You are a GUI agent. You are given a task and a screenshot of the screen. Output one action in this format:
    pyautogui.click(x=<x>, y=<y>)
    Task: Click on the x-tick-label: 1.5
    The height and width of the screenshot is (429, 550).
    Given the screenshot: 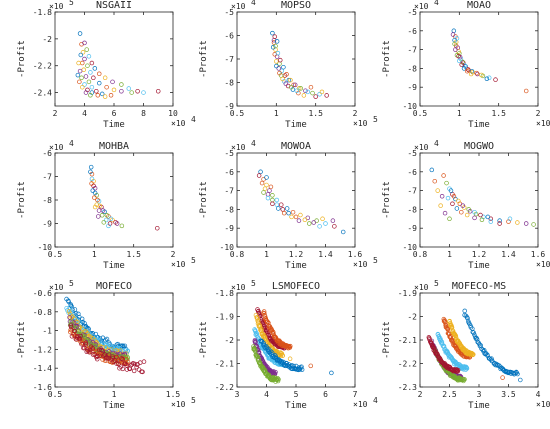 What is the action you would take?
    pyautogui.click(x=498, y=113)
    